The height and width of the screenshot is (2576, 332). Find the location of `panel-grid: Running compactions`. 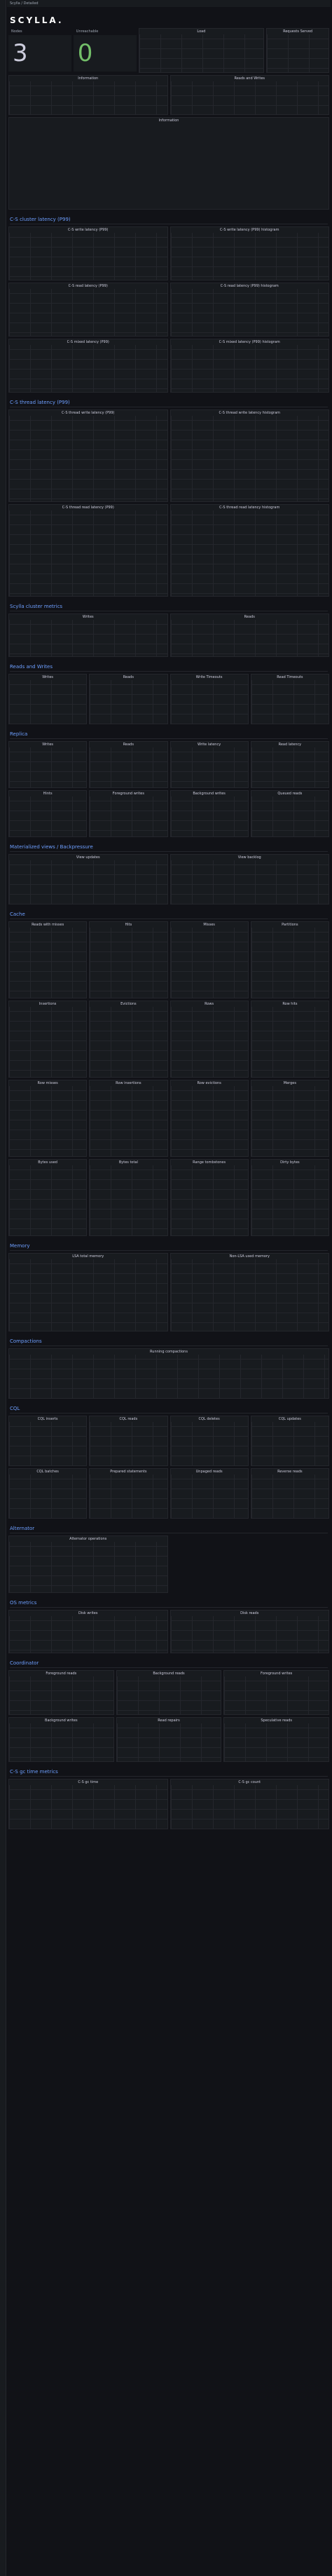

panel-grid: Running compactions is located at coordinates (168, 1373).